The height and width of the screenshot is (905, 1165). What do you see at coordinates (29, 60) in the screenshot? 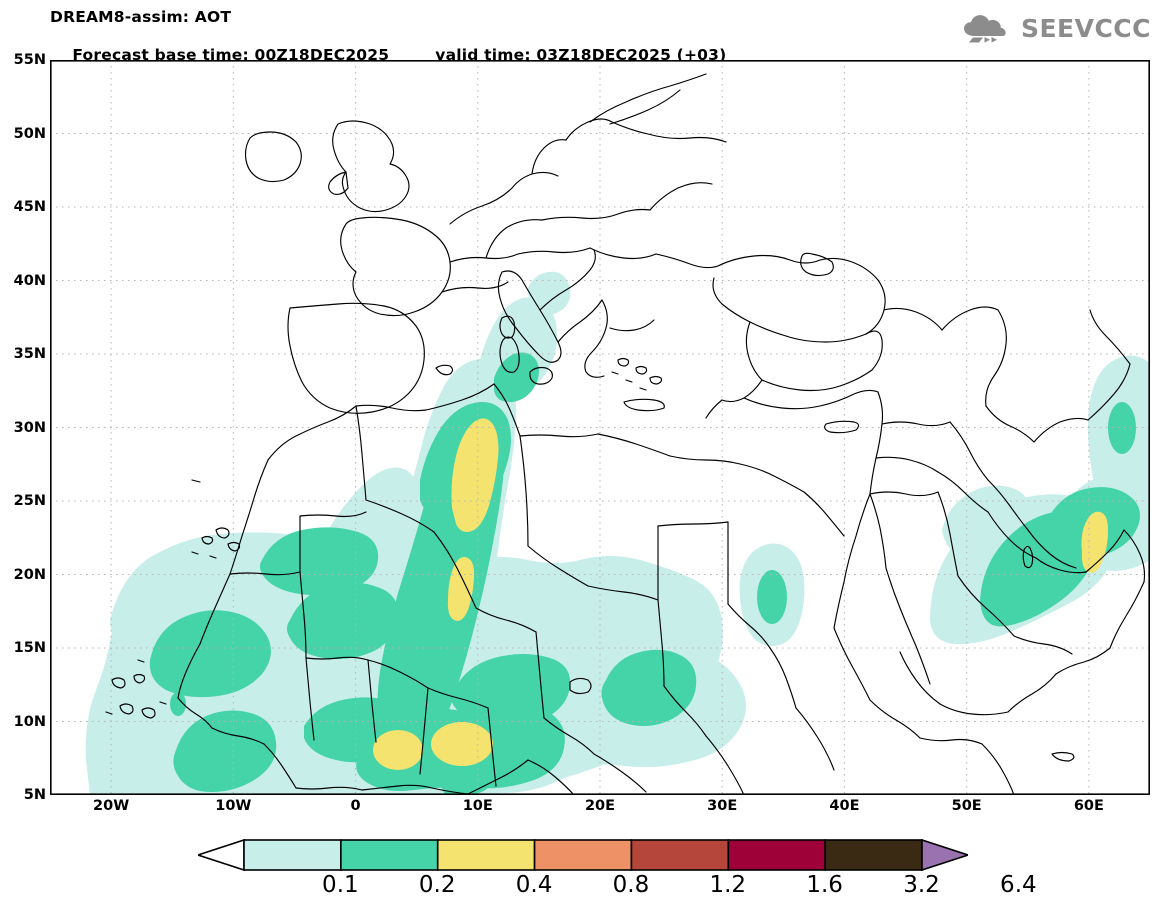
I see `y-axis-tick-label: 55N` at bounding box center [29, 60].